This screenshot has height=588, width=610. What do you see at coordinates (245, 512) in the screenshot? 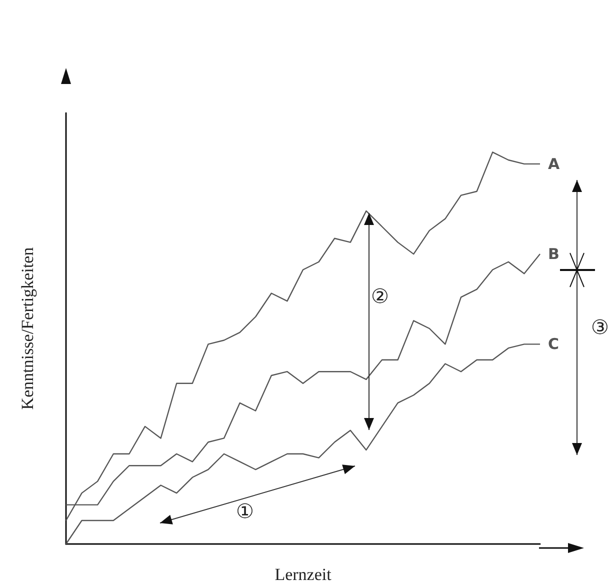
I see `annotation: ①` at bounding box center [245, 512].